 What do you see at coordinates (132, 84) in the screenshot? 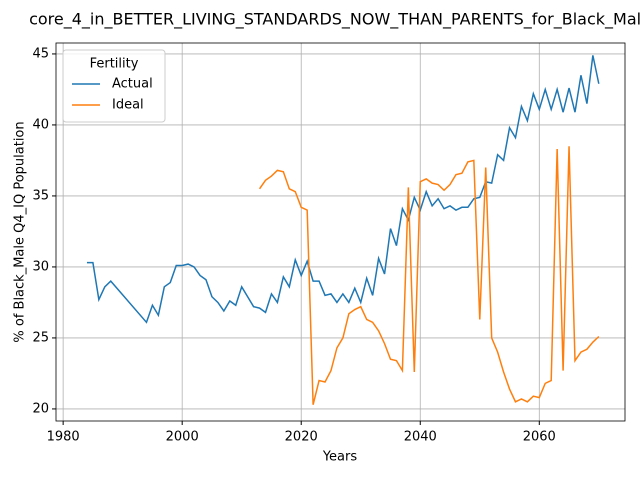
I see `legend-label: Actual` at bounding box center [132, 84].